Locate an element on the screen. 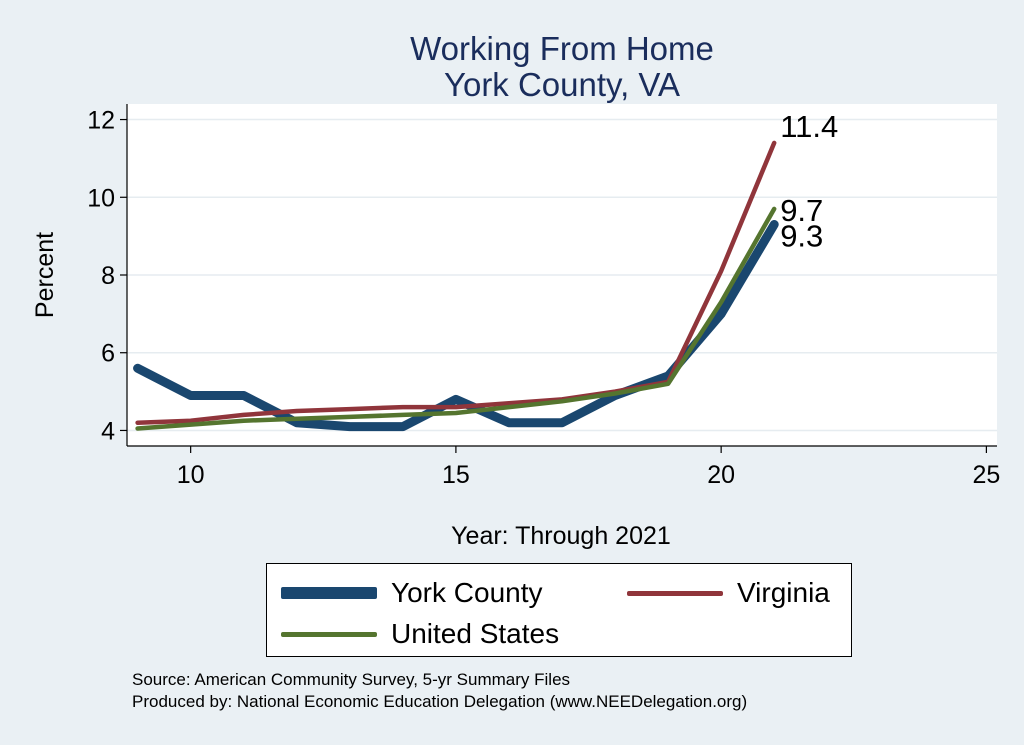 This screenshot has height=745, width=1024. y-tick-label: 6 is located at coordinates (108, 354).